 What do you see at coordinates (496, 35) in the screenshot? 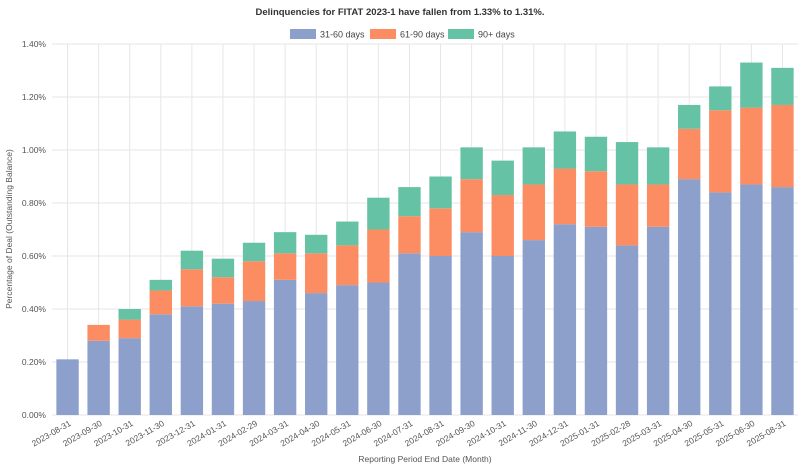
I see `legend-label: 90+ days` at bounding box center [496, 35].